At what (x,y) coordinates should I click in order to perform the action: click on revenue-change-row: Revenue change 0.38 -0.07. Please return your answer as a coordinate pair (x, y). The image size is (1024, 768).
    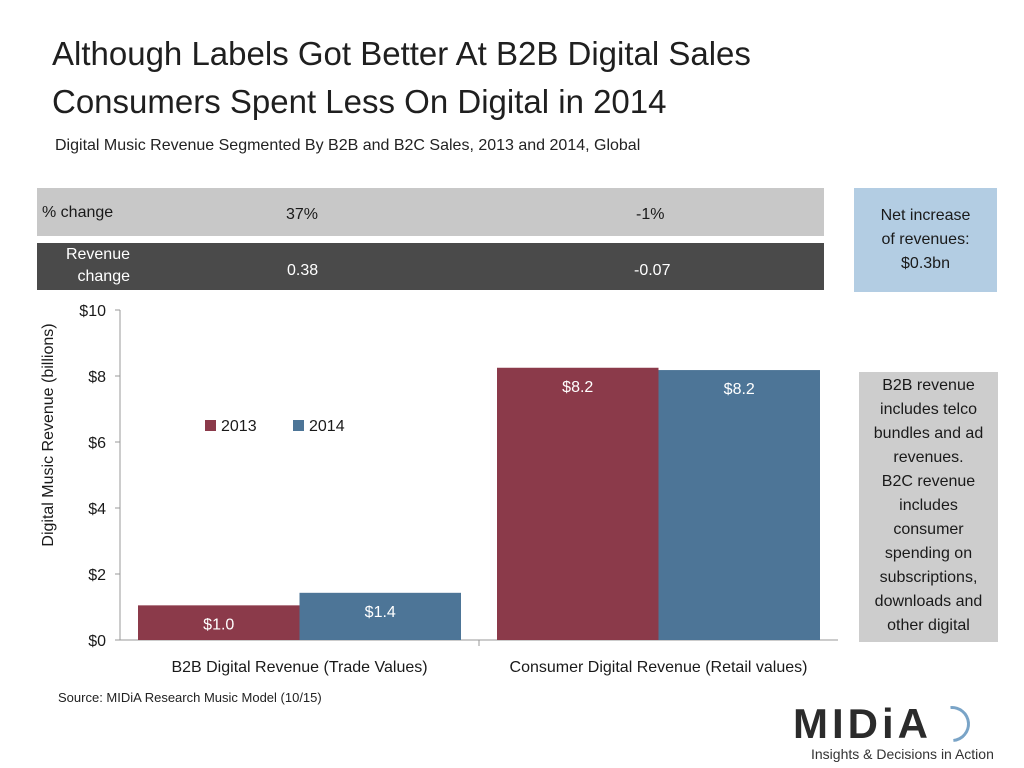
    Looking at the image, I should click on (430, 266).